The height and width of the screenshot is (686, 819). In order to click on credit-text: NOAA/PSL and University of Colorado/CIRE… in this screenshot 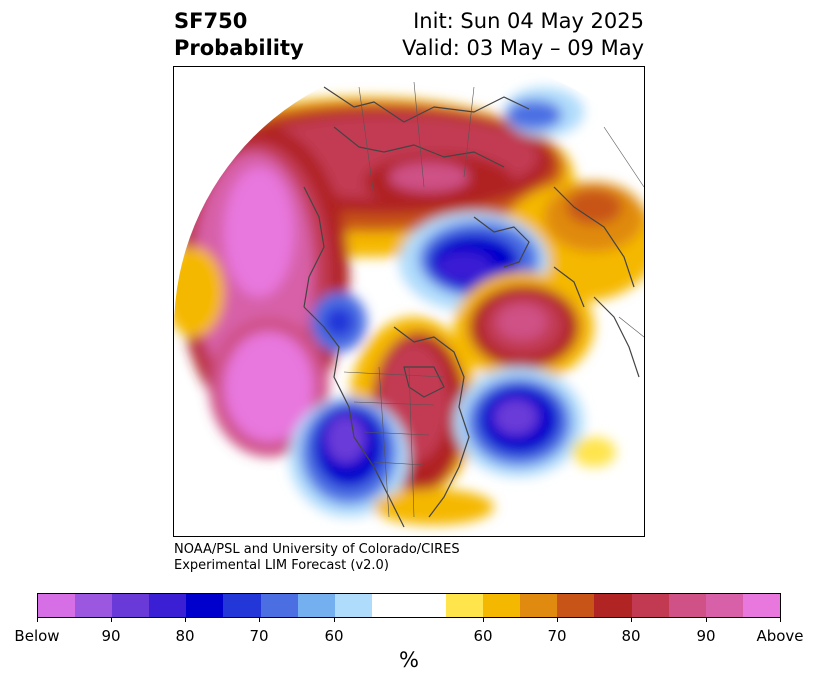, I will do `click(317, 558)`.